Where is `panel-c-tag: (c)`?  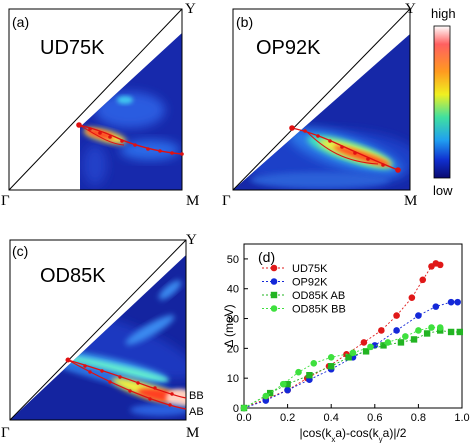
panel-c-tag: (c) is located at coordinates (20, 251).